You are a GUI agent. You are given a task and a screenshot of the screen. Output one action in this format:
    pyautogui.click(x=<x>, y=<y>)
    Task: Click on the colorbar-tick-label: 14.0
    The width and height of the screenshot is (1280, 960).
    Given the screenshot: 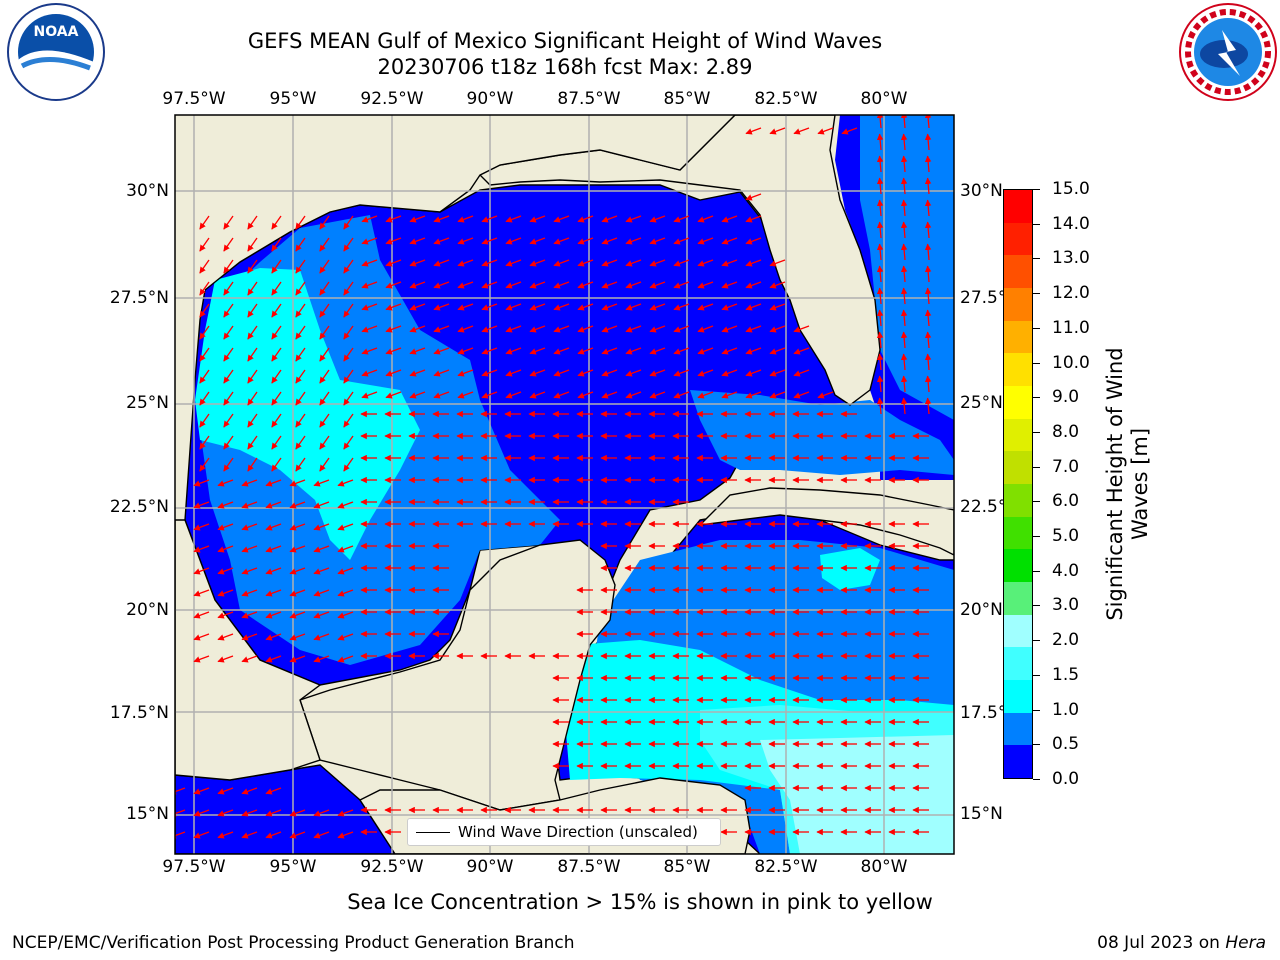 What is the action you would take?
    pyautogui.click(x=1071, y=223)
    